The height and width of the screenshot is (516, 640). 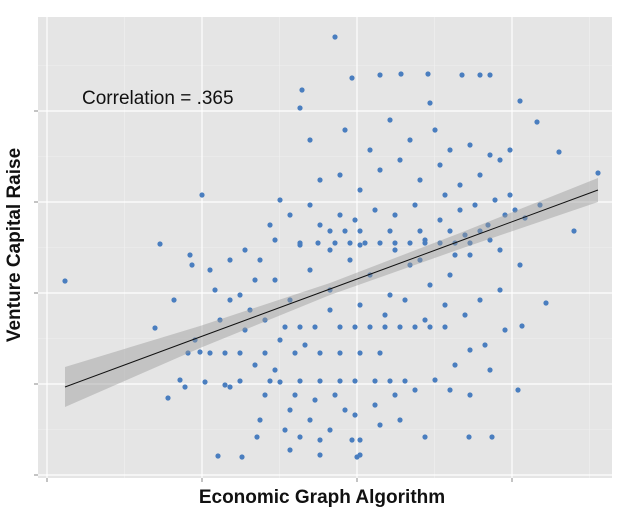 What do you see at coordinates (322, 497) in the screenshot?
I see `x-axis-label: Economic Graph Algorithm` at bounding box center [322, 497].